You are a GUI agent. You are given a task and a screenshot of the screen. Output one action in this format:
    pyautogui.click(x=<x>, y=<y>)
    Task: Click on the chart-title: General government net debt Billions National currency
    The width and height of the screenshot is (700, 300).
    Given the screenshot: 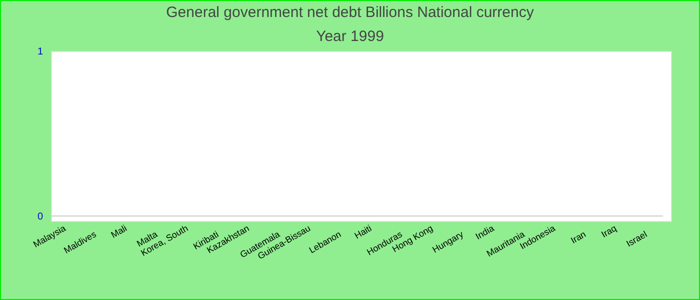 What is the action you would take?
    pyautogui.click(x=350, y=12)
    